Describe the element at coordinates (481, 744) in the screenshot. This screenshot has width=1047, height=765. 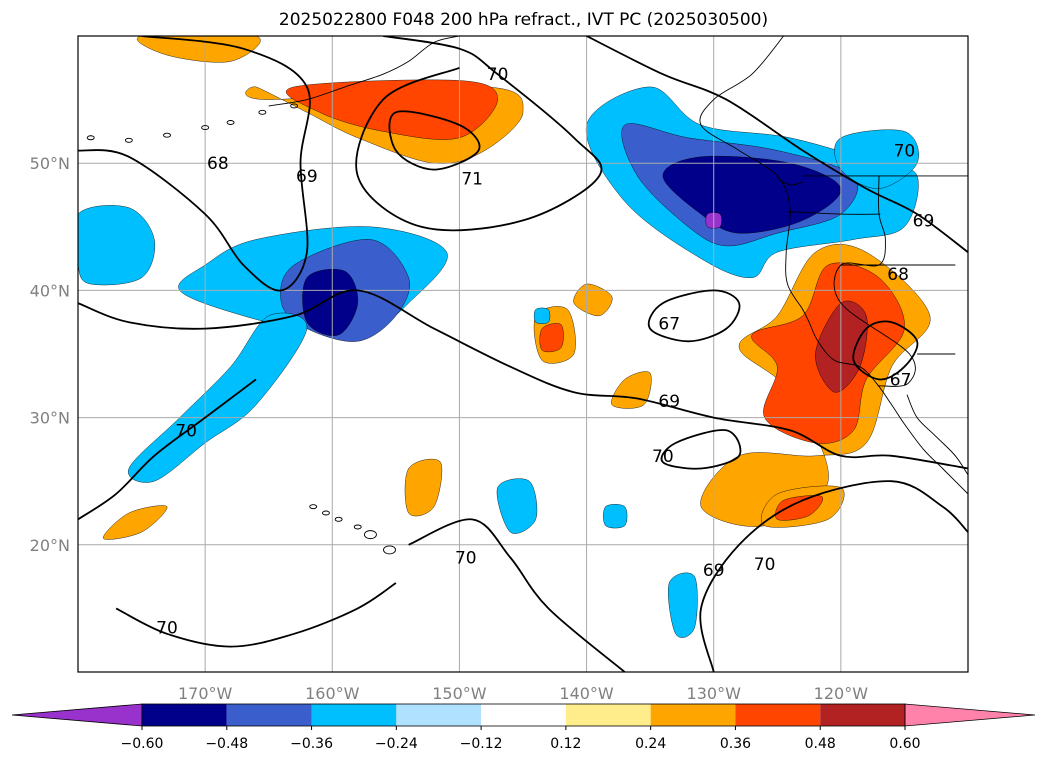
I see `colorbar-label-4: −0.12` at that location.